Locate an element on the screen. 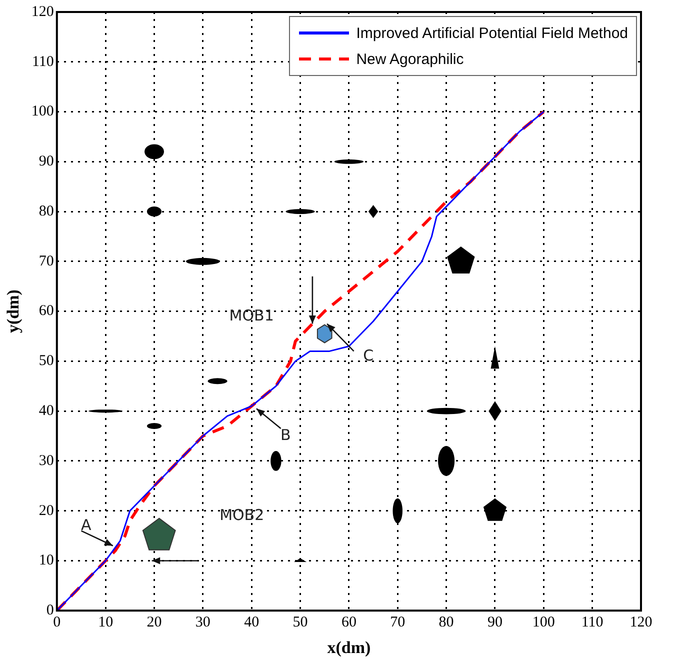  annotation: A is located at coordinates (86, 525).